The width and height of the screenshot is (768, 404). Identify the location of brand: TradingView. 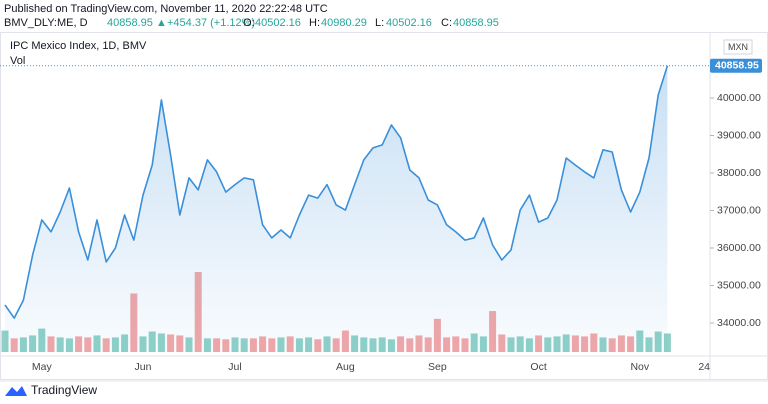
(64, 390).